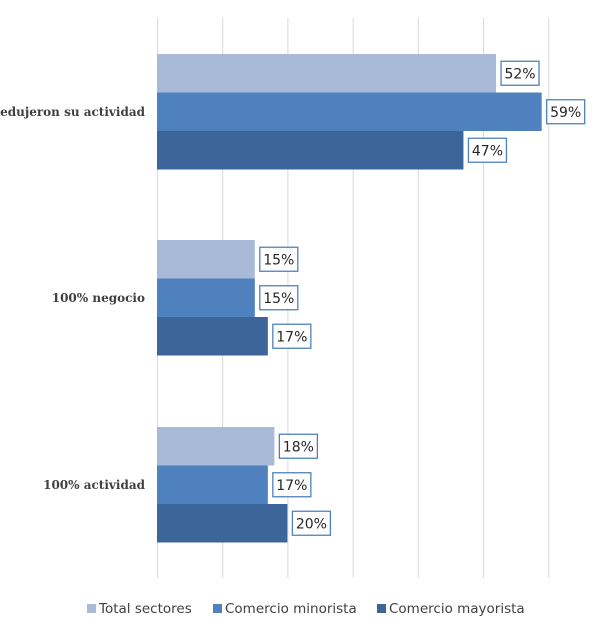 This screenshot has height=635, width=600. Describe the element at coordinates (457, 609) in the screenshot. I see `legend-label: Comercio mayorista` at that location.